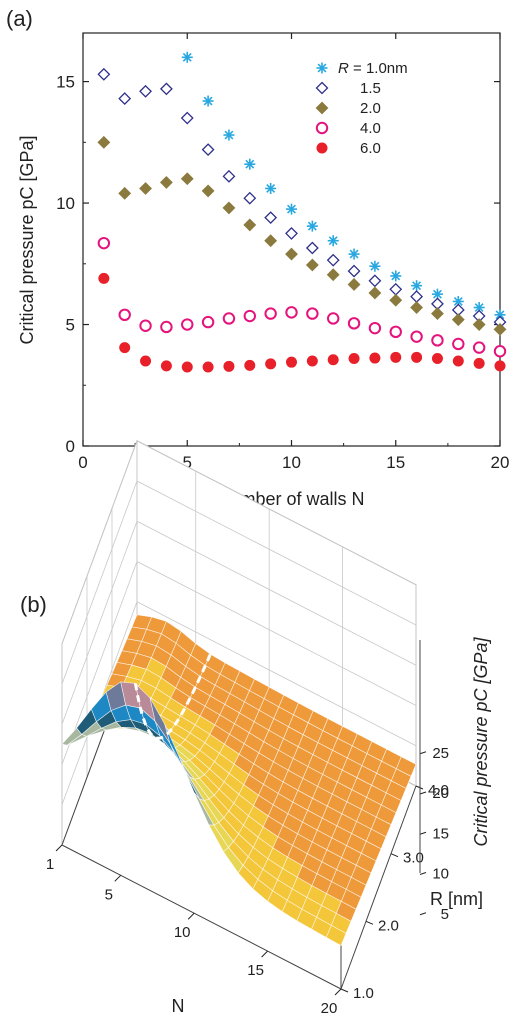 The image size is (515, 1028). Describe the element at coordinates (373, 68) in the screenshot. I see `legend-label: R = 1.0nm` at that location.